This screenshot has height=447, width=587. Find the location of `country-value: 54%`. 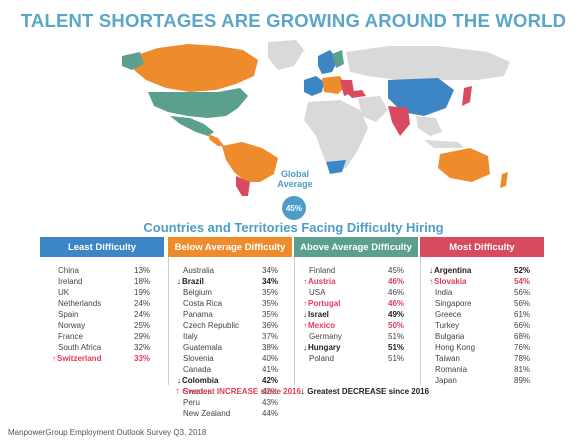

country-value: 54% is located at coordinates (522, 281).